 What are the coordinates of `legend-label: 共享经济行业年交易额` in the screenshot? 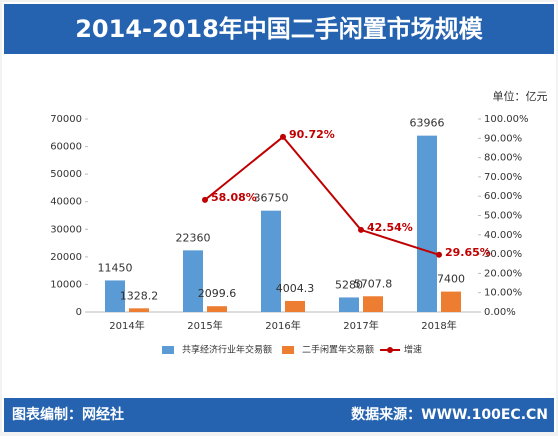 It's located at (227, 350).